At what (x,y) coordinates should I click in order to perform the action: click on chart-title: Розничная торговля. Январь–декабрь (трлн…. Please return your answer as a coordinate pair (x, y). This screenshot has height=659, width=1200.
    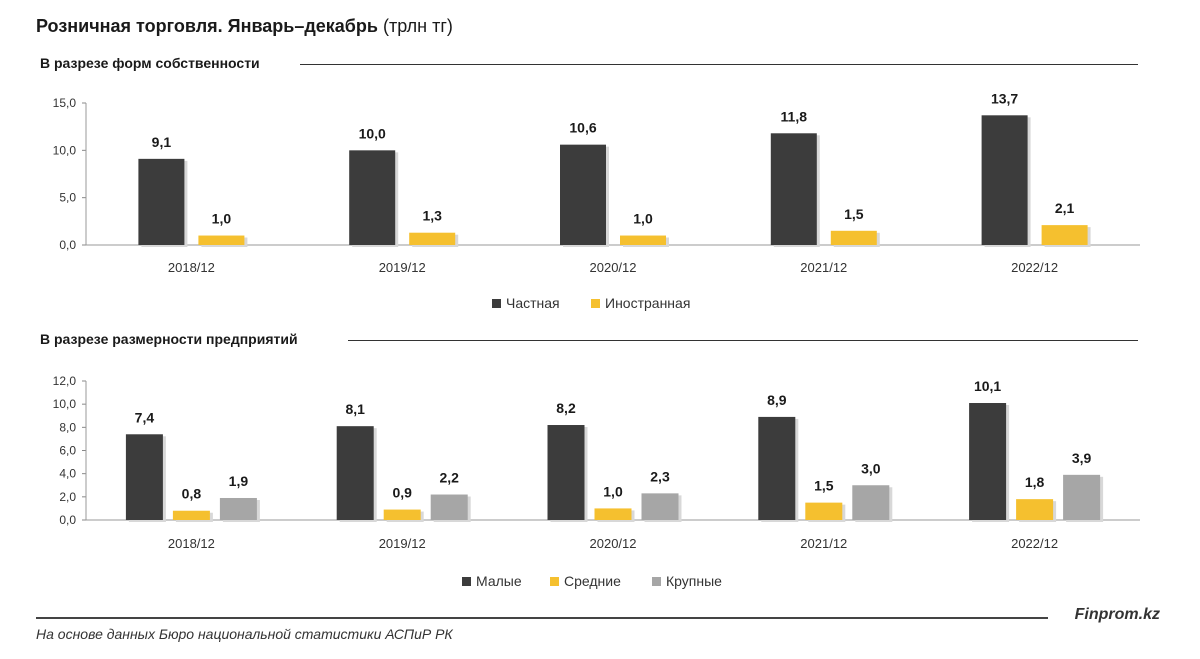
    Looking at the image, I should click on (244, 26).